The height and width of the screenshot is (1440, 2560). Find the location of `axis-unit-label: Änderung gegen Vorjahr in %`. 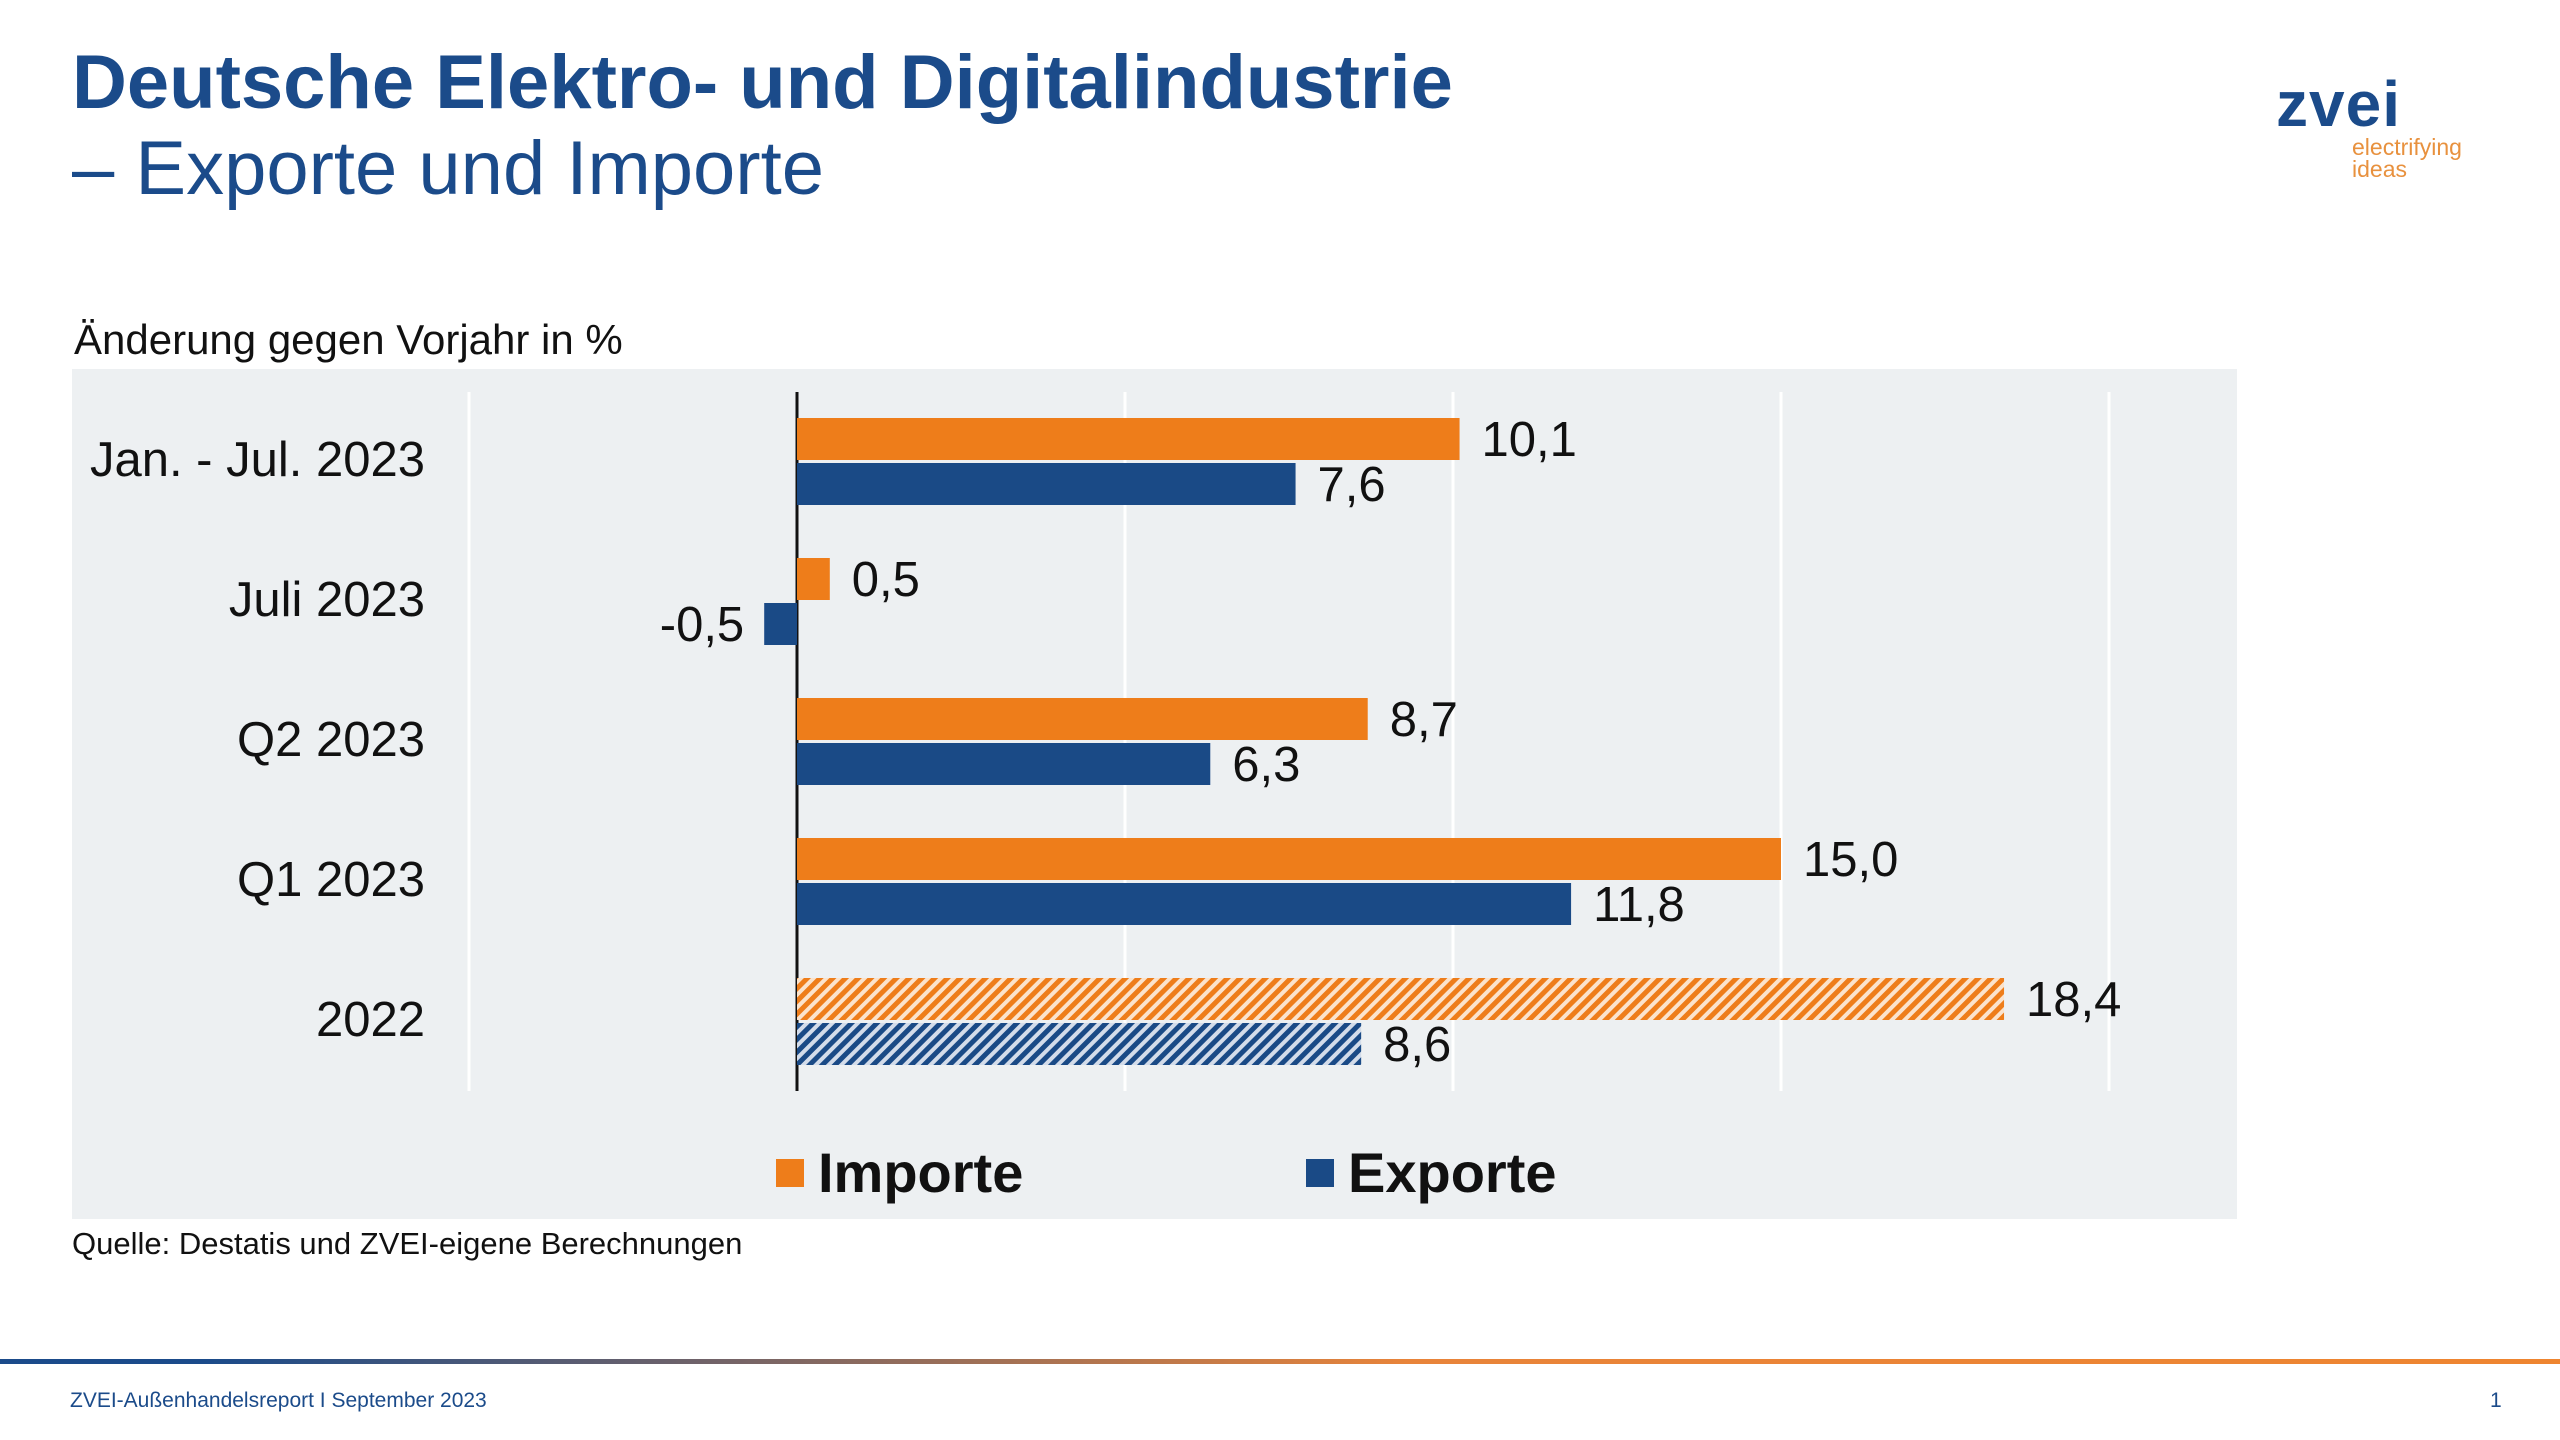

axis-unit-label: Änderung gegen Vorjahr in % is located at coordinates (348, 339).